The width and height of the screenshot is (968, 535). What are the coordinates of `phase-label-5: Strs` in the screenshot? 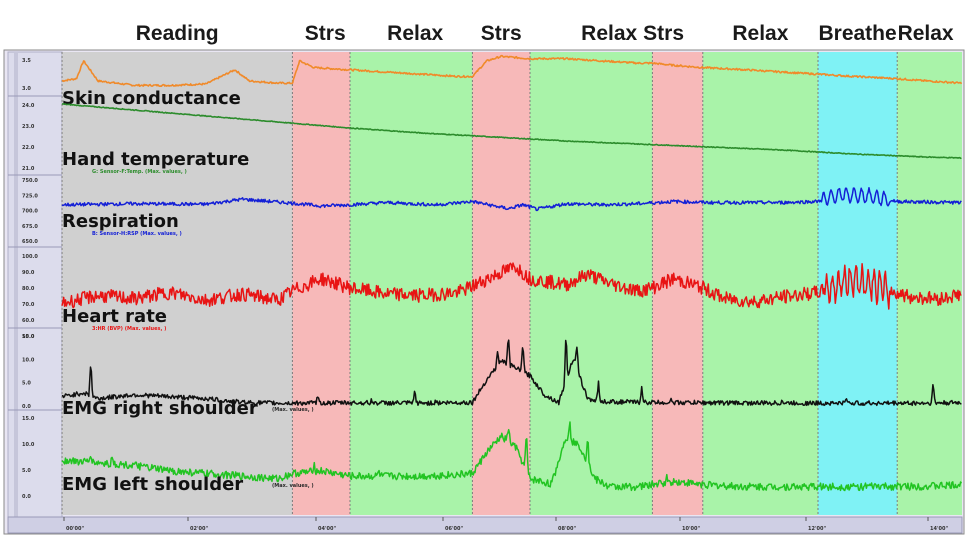 It's located at (663, 33).